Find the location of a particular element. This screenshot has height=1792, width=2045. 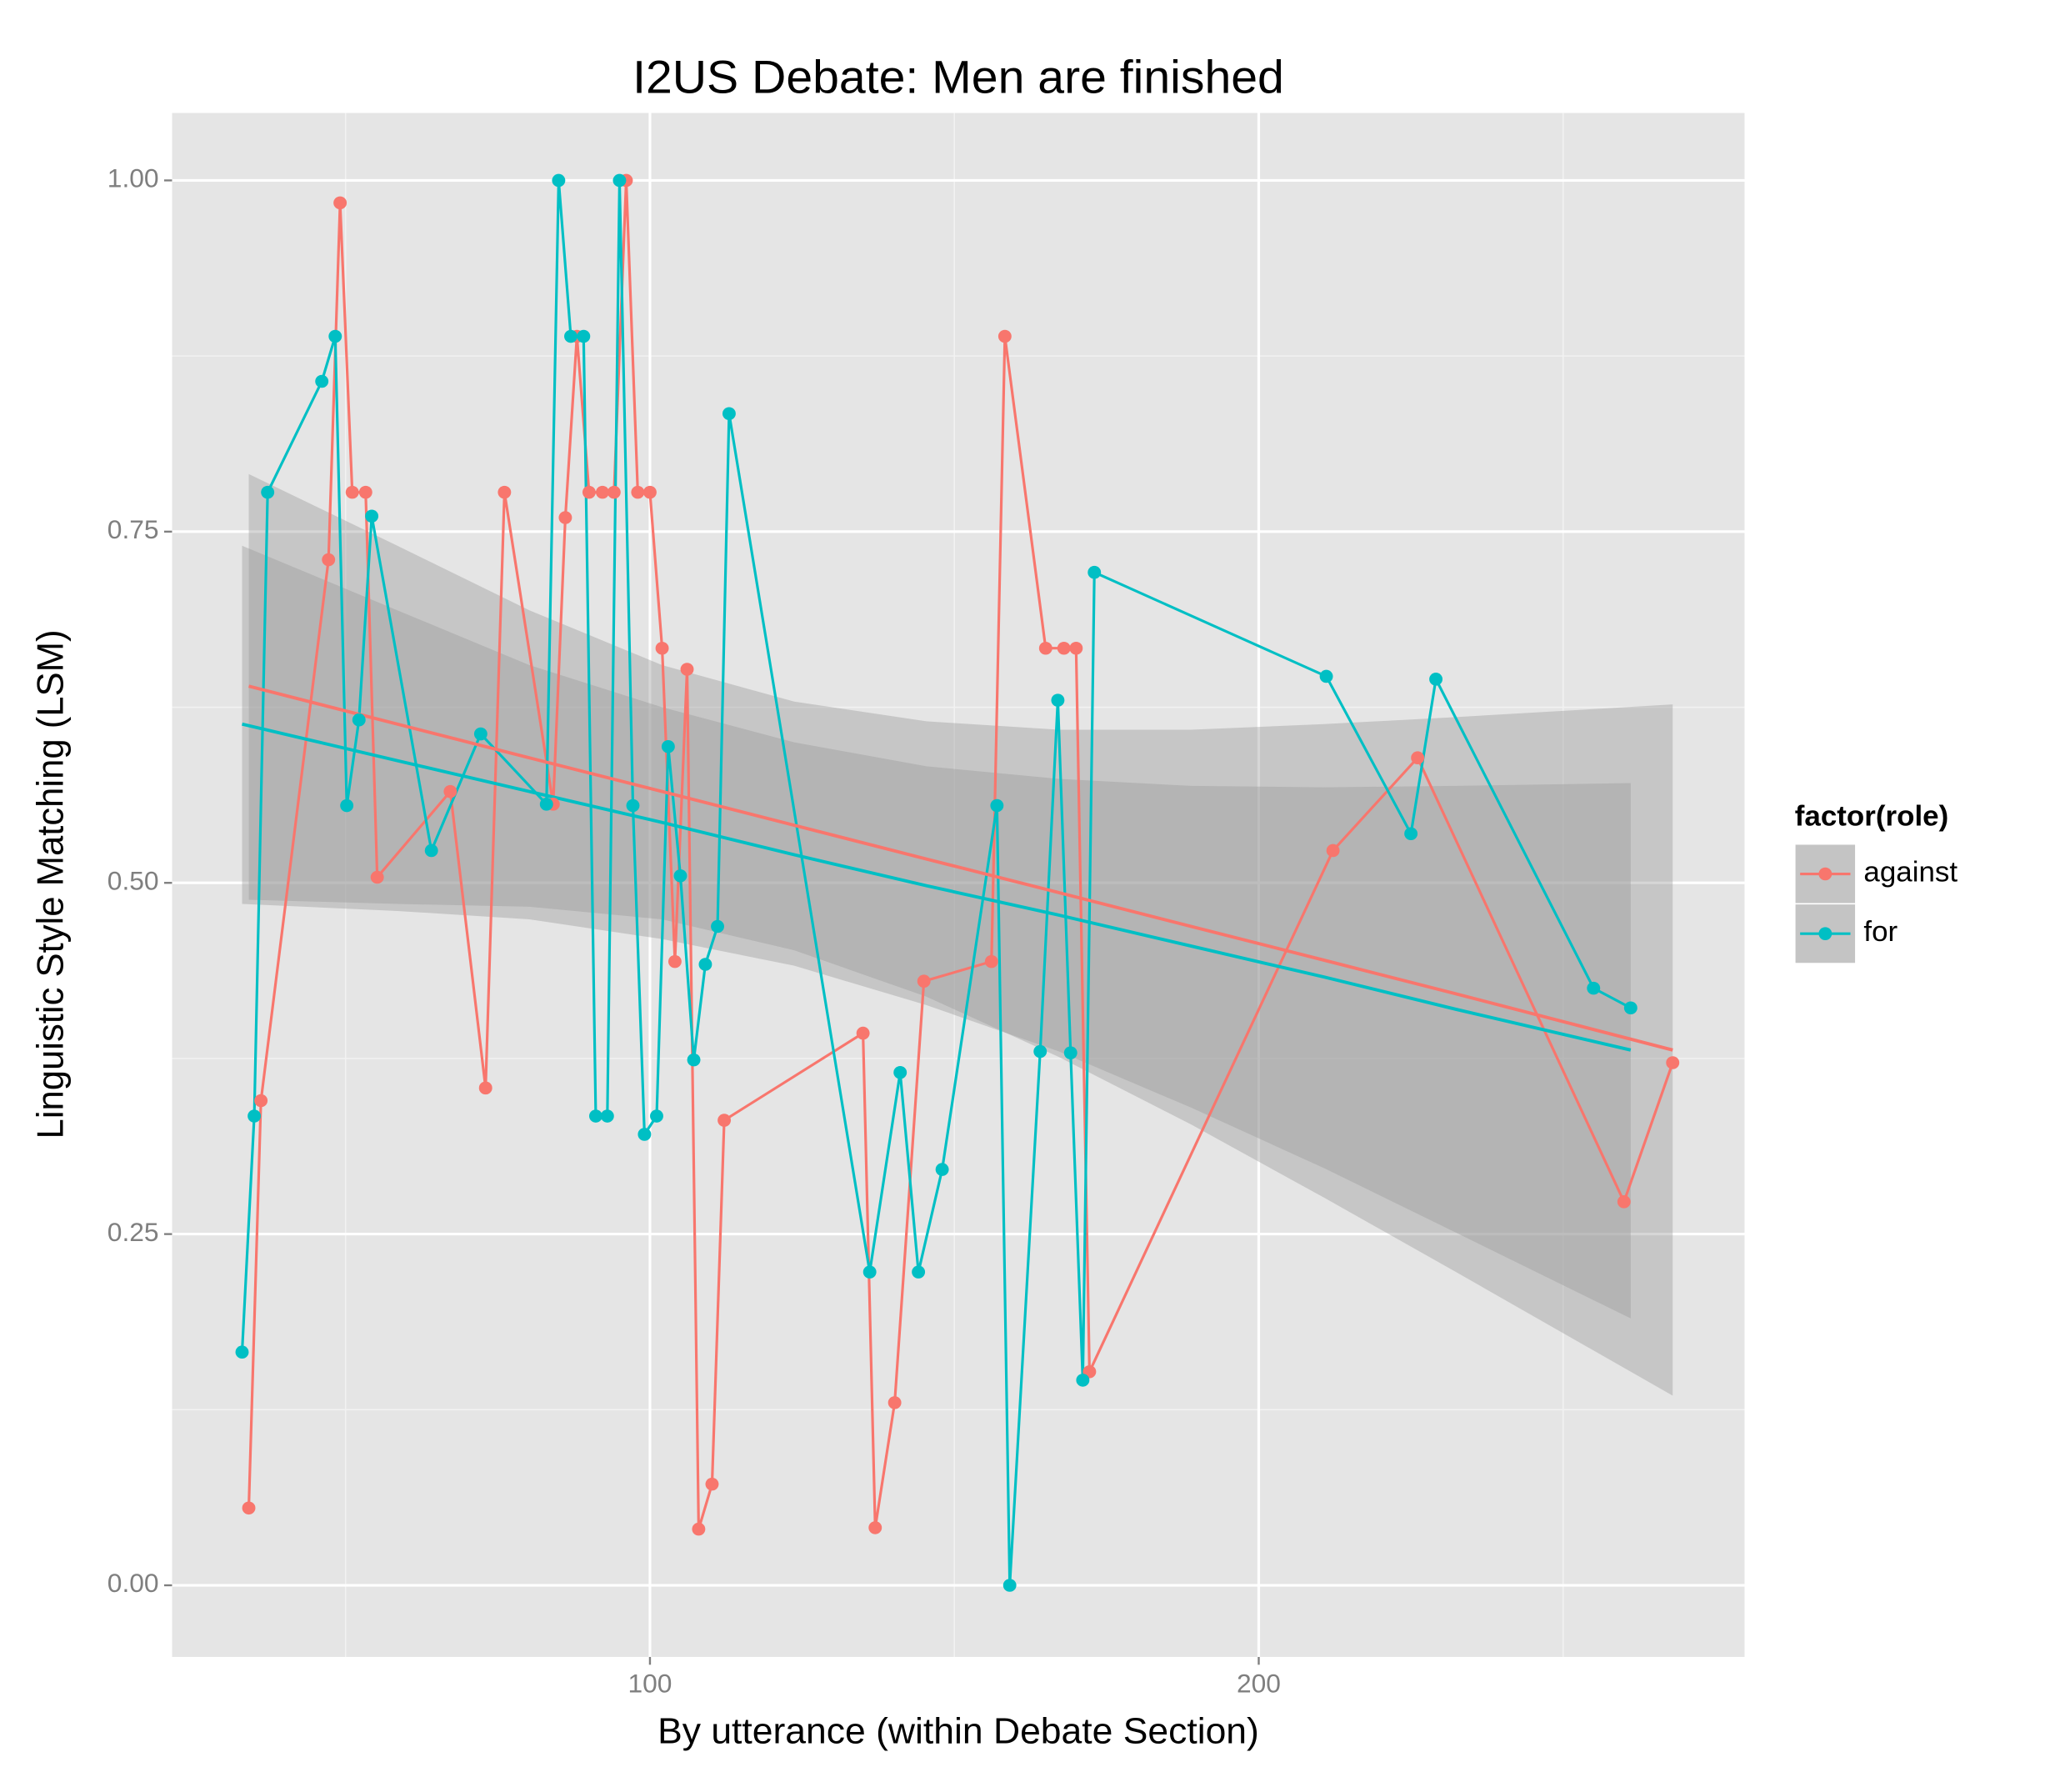

x-axis-title: By utterance (within Debate Section) is located at coordinates (959, 1732).